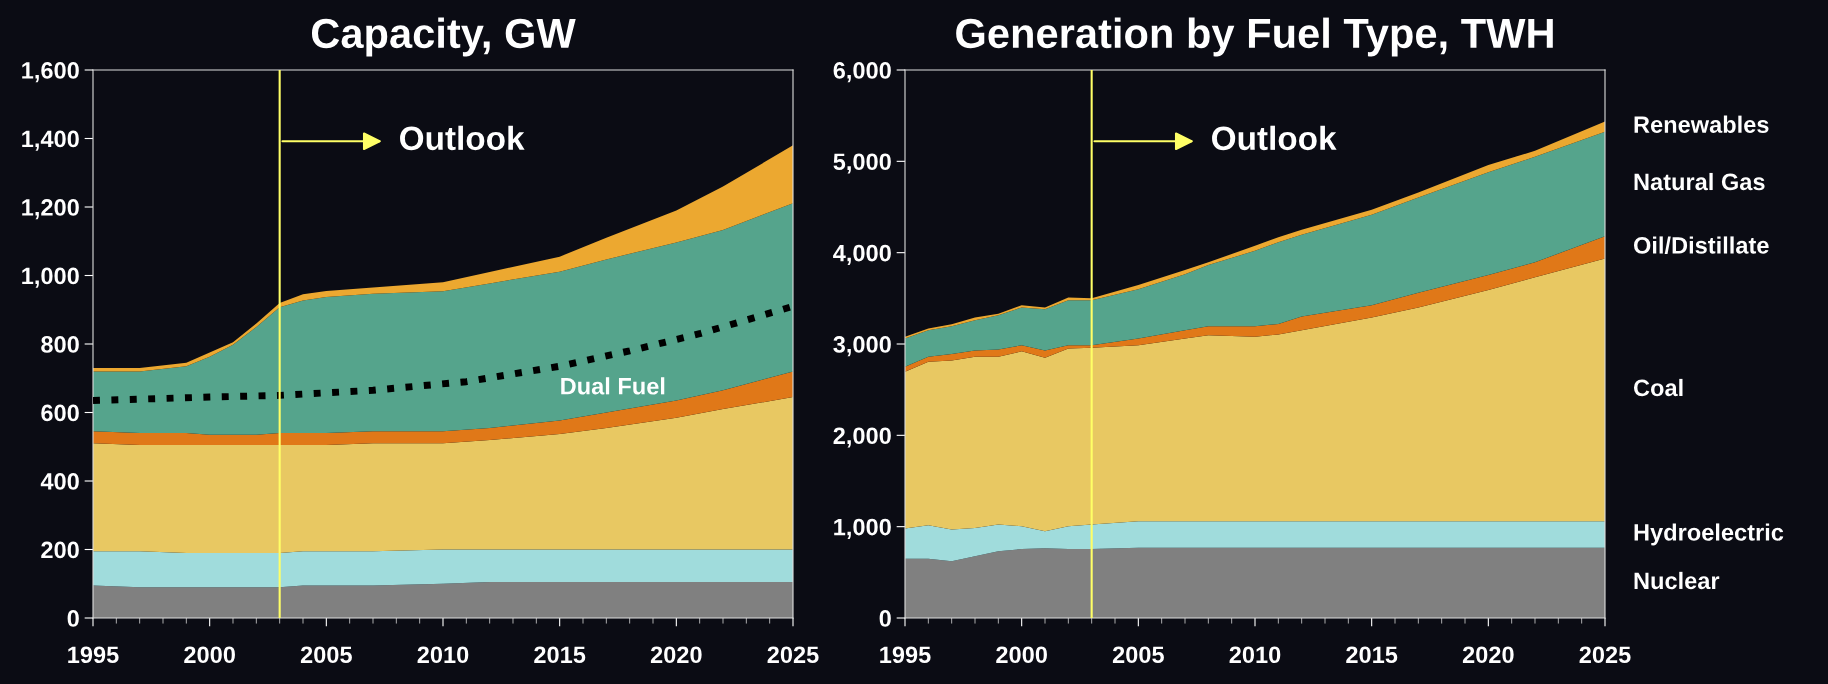 Image resolution: width=1828 pixels, height=684 pixels. I want to click on y-tick-label: 1,400, so click(50, 140).